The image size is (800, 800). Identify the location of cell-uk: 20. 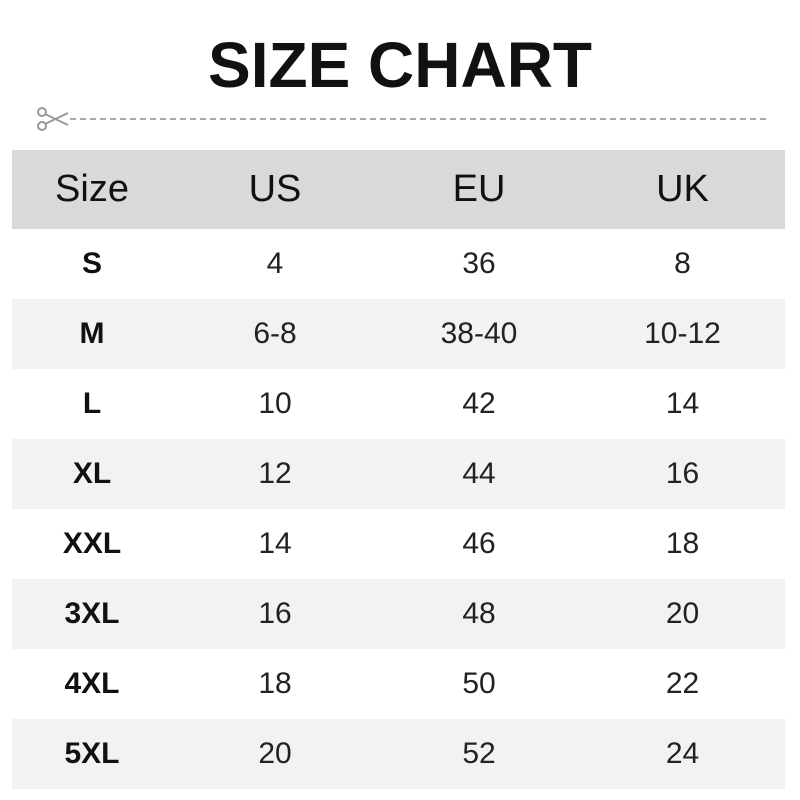
(682, 613).